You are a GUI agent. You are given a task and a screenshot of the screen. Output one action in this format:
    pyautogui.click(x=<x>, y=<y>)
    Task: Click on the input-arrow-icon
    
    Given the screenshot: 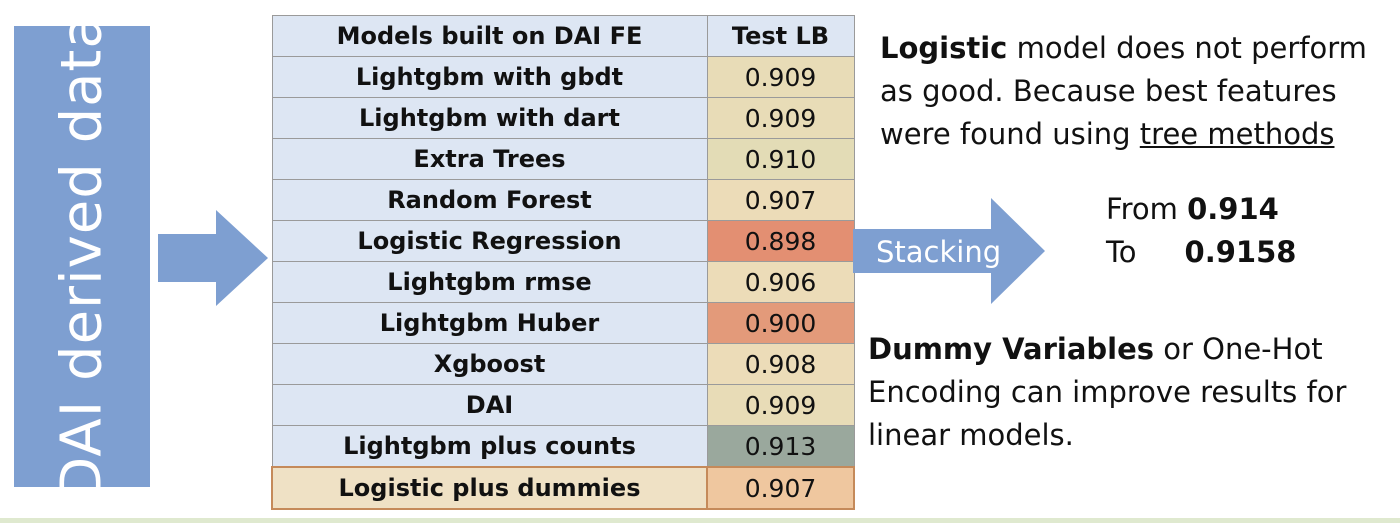 What is the action you would take?
    pyautogui.click(x=213, y=258)
    